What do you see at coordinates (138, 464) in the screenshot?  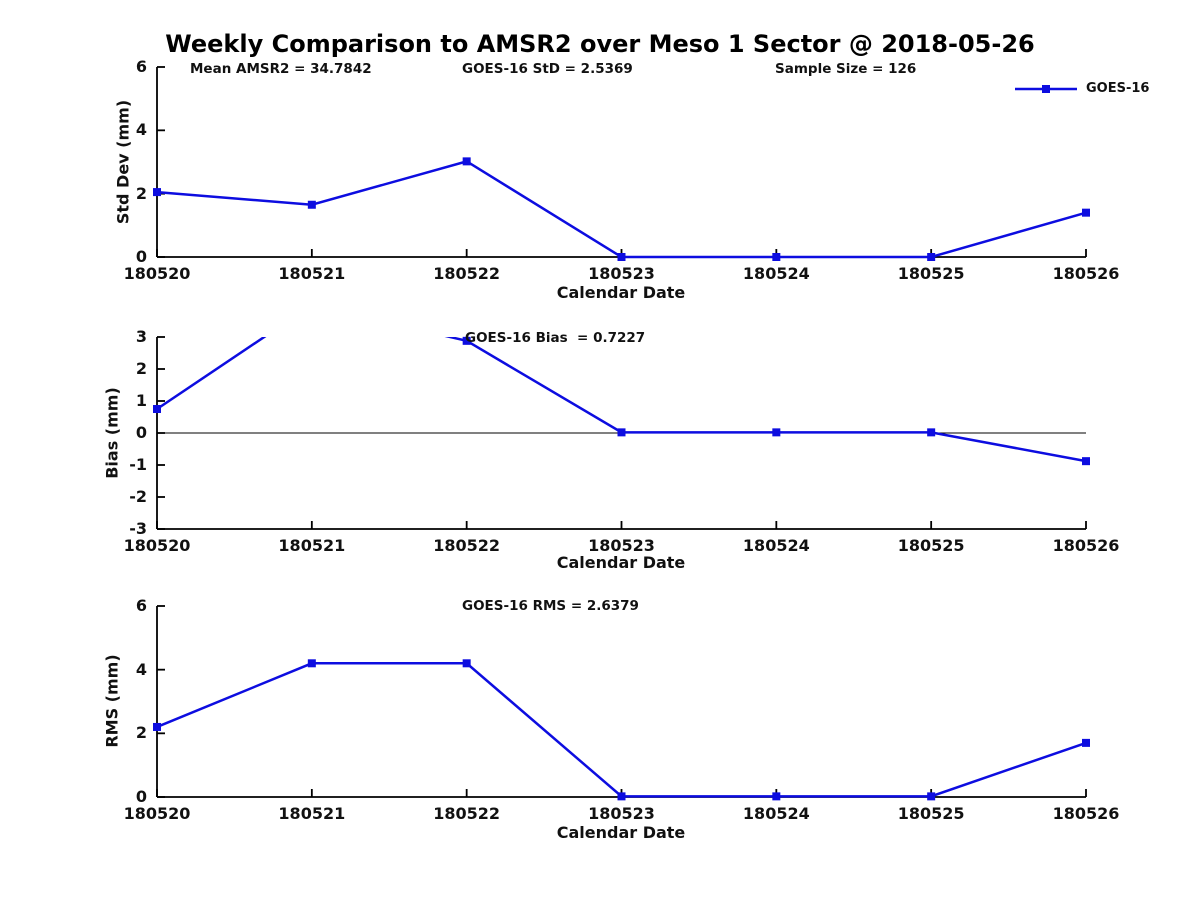 I see `y-tick-label: -1` at bounding box center [138, 464].